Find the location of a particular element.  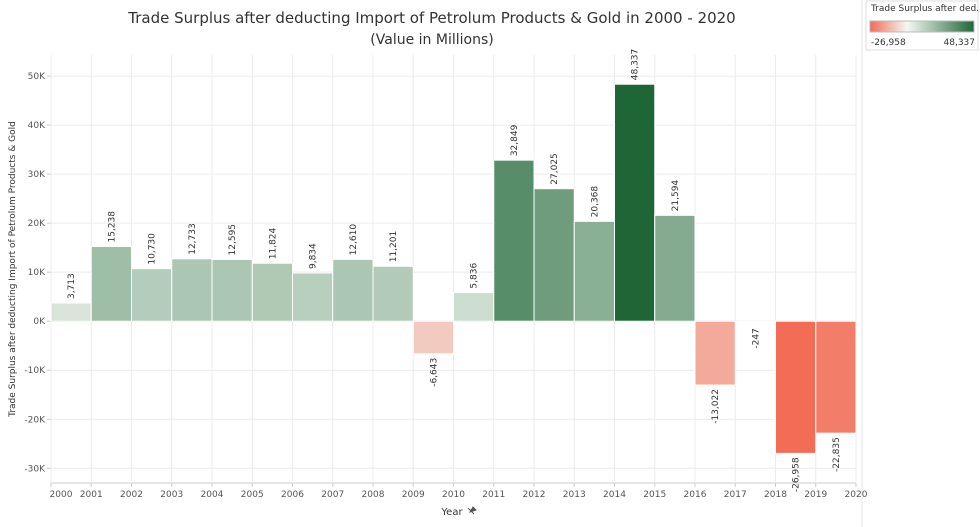

x-tick-label: 2016 is located at coordinates (695, 495).